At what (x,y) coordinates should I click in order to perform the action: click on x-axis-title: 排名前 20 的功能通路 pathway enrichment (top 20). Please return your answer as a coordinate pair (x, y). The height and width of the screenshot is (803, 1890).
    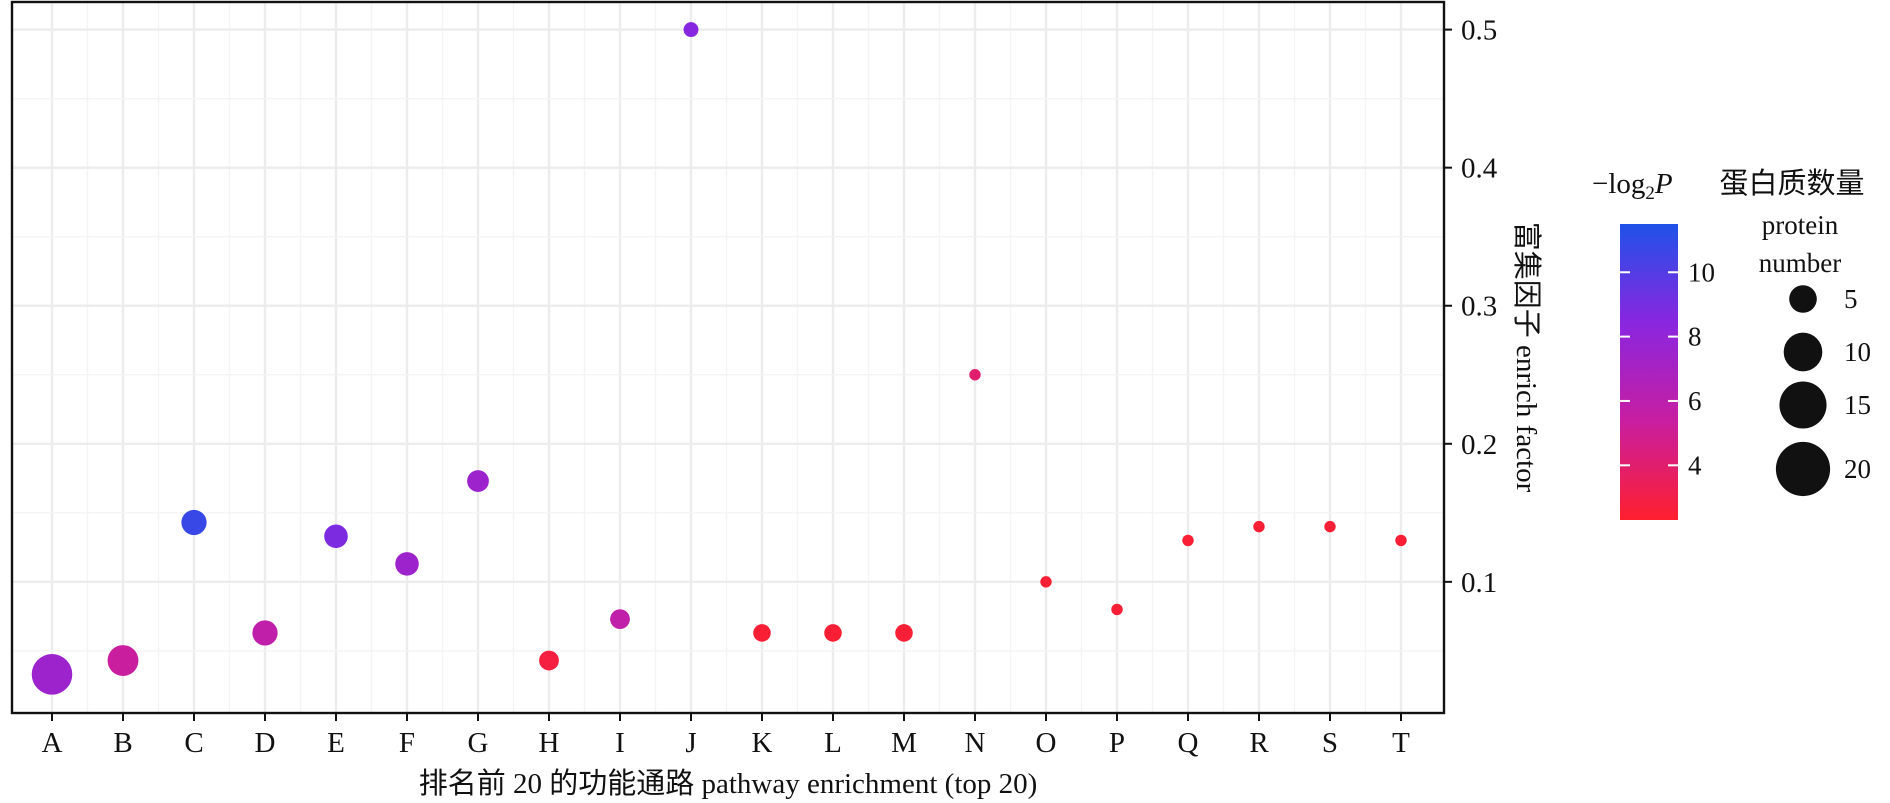
    Looking at the image, I should click on (728, 783).